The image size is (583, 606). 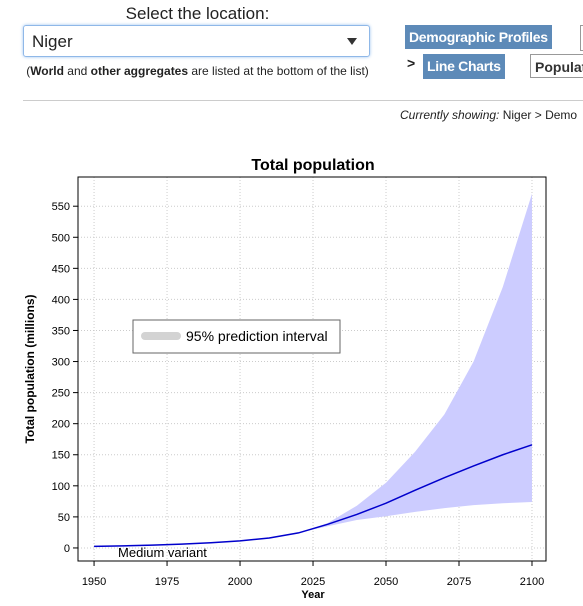 I want to click on x-tick-label: 2075, so click(x=459, y=582).